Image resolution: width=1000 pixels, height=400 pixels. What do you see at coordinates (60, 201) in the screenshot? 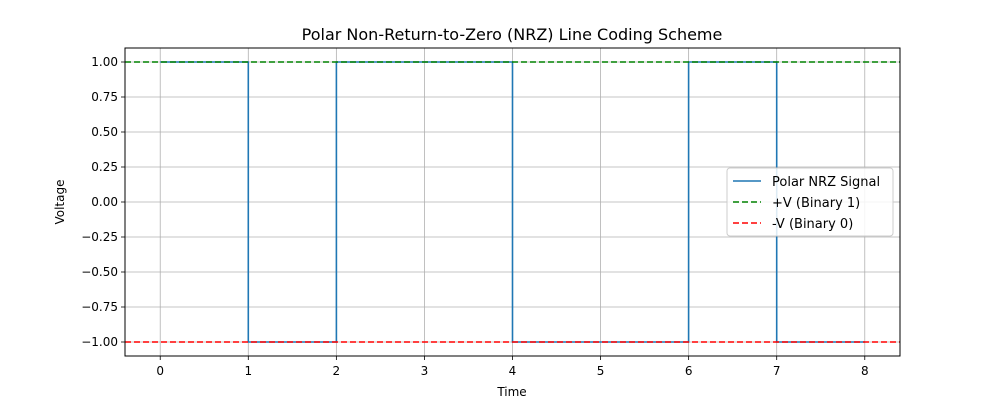
I see `y-axis-label: Voltage` at bounding box center [60, 201].